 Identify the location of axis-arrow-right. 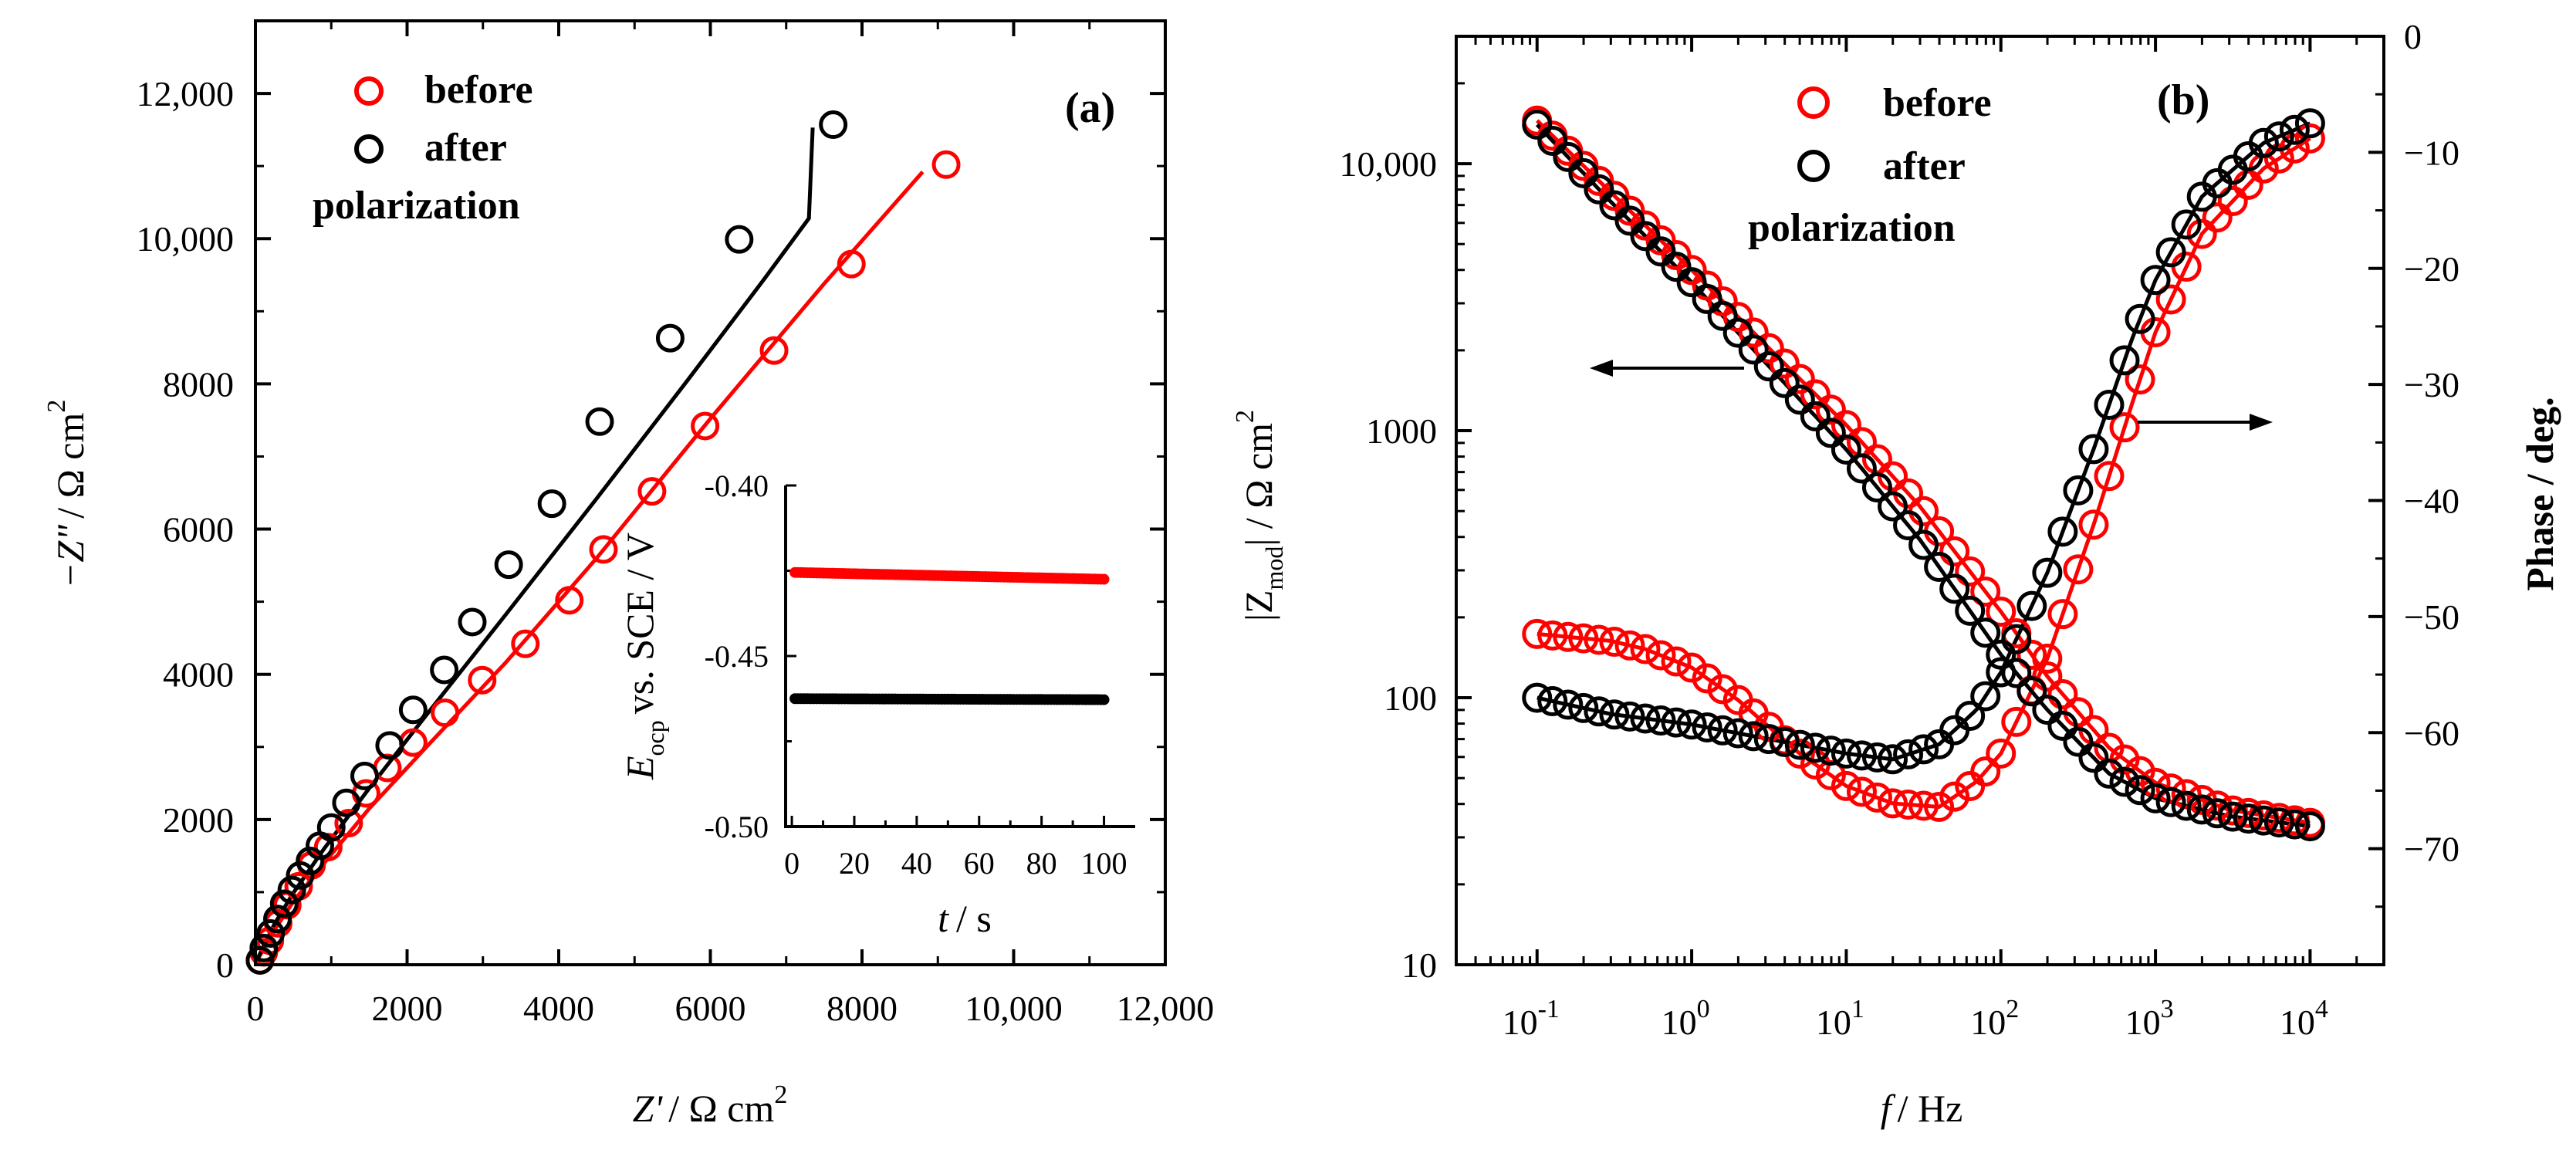
(2205, 422).